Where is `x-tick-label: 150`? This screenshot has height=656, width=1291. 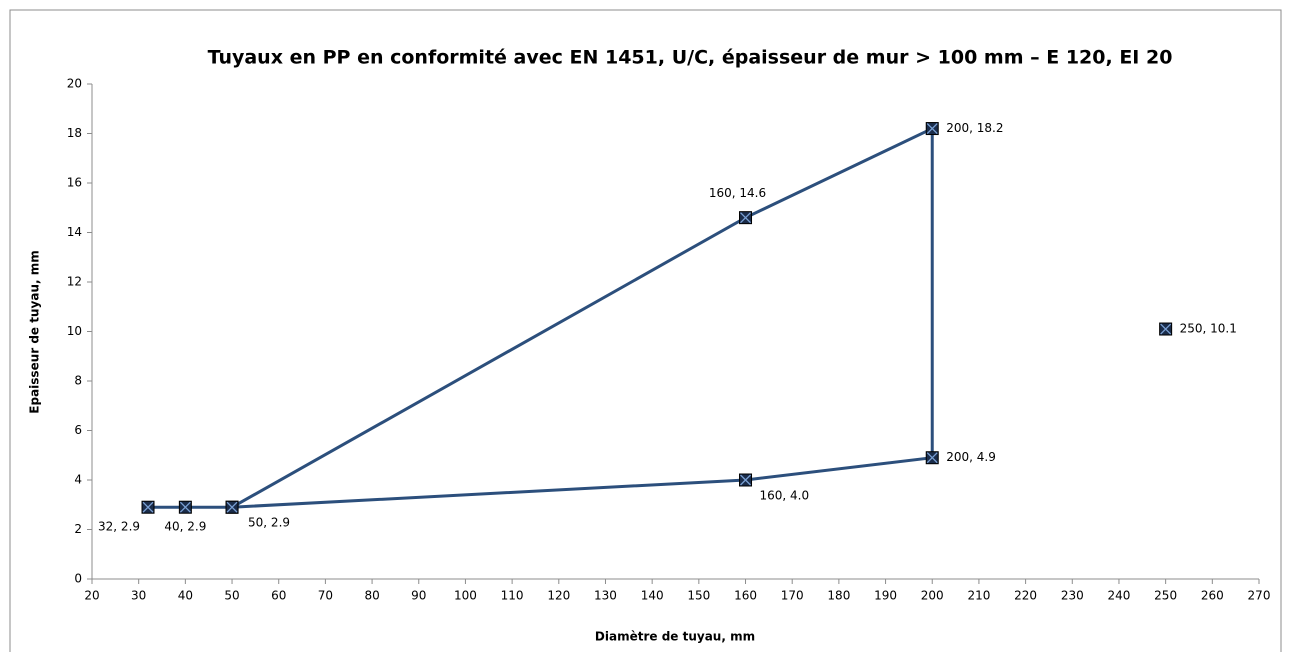 x-tick-label: 150 is located at coordinates (698, 596).